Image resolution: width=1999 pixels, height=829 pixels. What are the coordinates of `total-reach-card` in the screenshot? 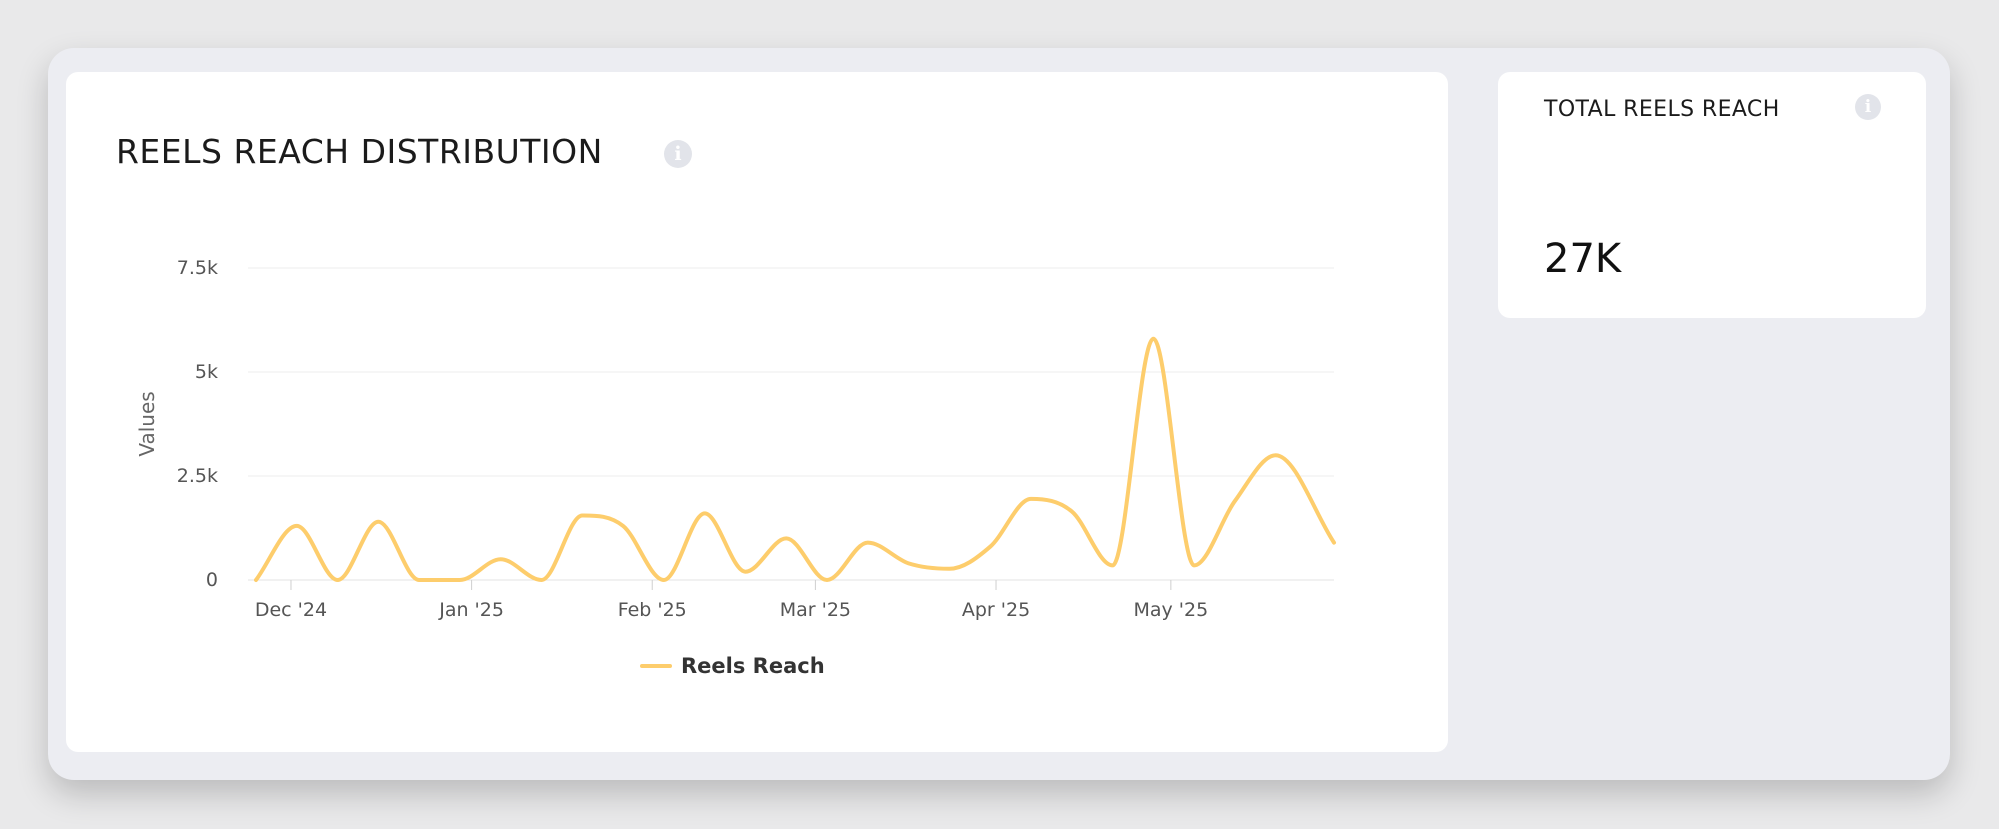 It's located at (1712, 195).